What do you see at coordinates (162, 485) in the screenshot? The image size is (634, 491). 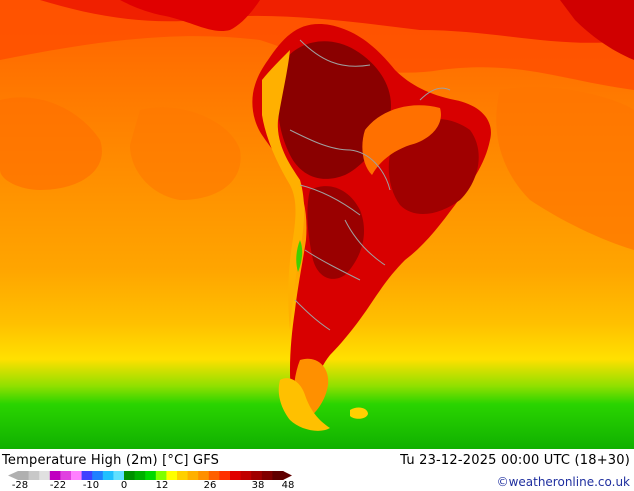 I see `legend-tick-label: 12` at bounding box center [162, 485].